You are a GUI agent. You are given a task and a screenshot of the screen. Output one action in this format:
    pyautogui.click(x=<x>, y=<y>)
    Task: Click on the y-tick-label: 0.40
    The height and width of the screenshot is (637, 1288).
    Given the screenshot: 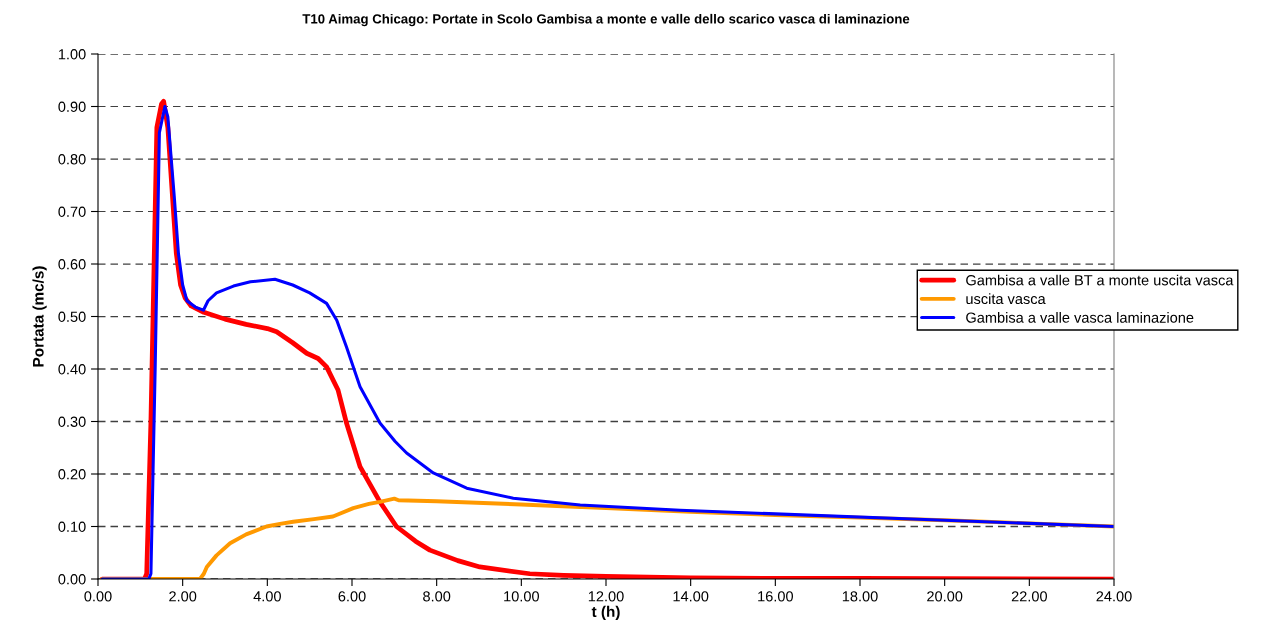 What is the action you would take?
    pyautogui.click(x=72, y=369)
    